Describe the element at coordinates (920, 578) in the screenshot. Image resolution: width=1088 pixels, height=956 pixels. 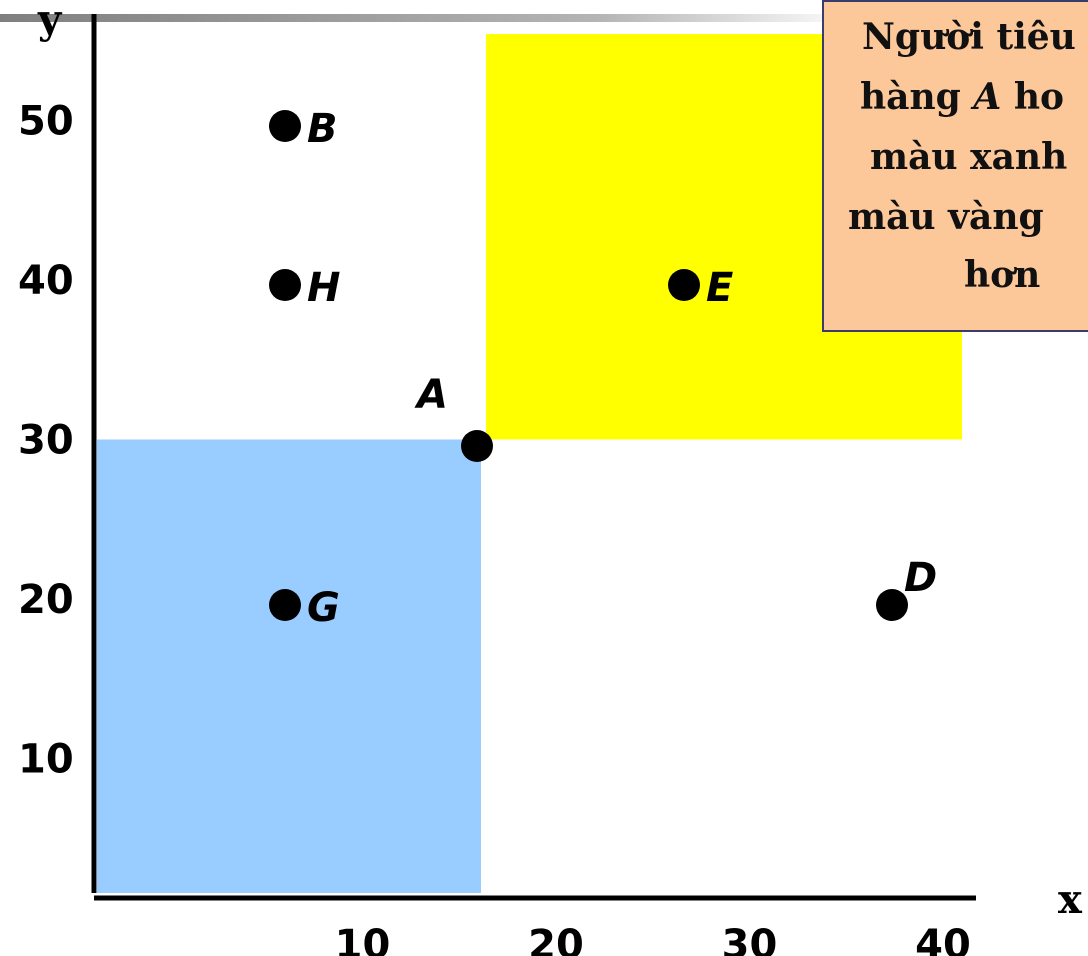
I see `point-label-D: D` at that location.